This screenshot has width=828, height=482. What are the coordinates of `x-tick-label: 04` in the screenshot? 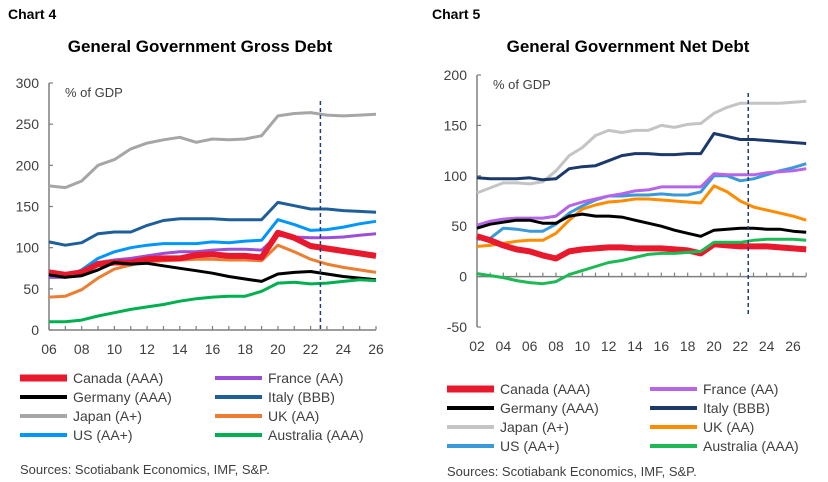 It's located at (504, 346).